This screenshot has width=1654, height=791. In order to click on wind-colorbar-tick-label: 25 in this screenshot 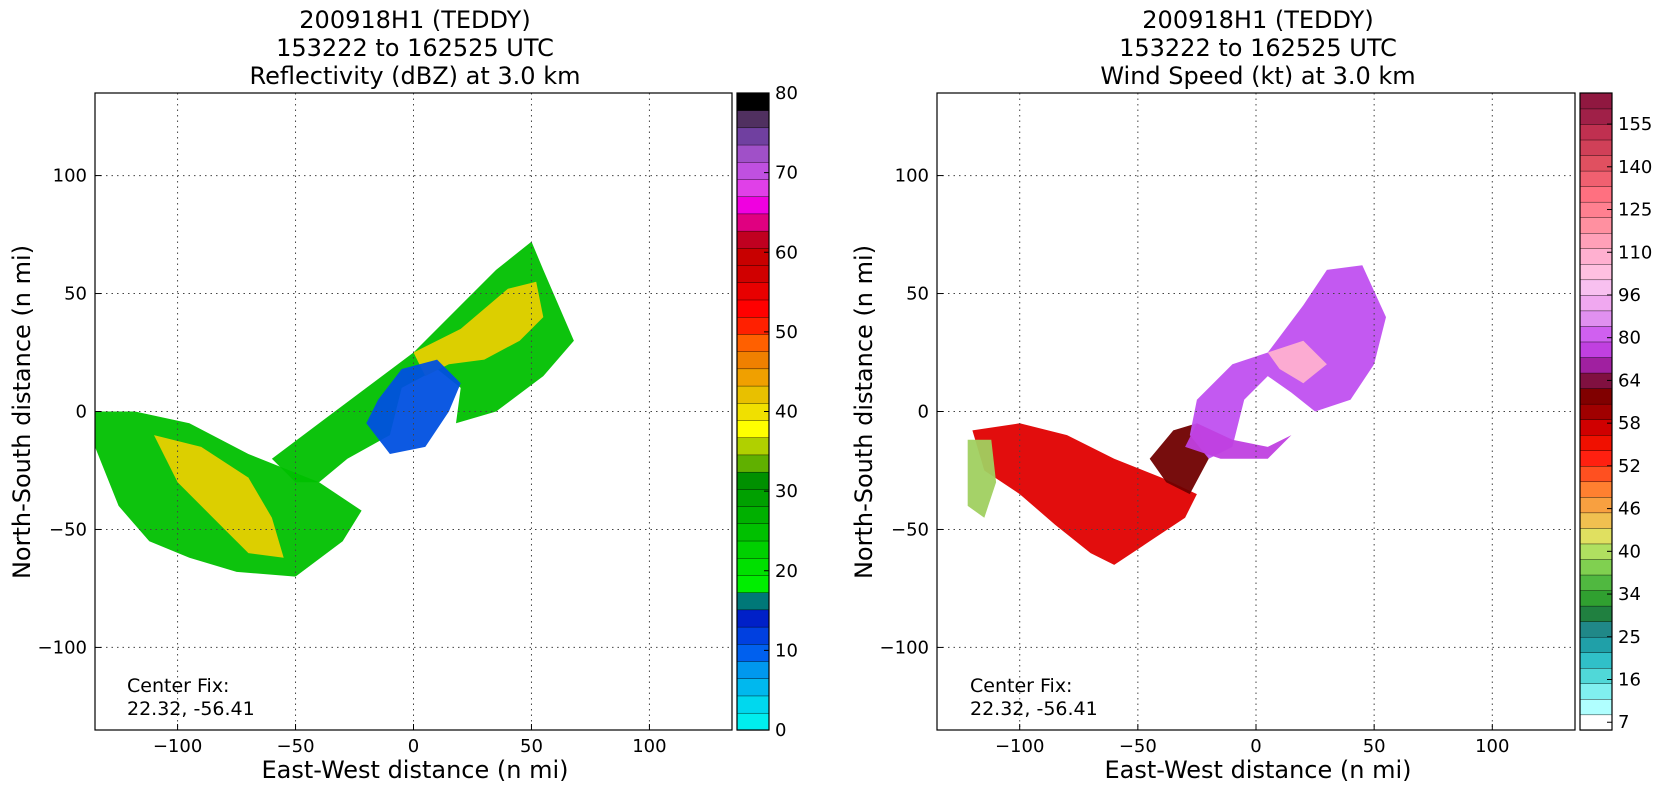, I will do `click(1629, 637)`.